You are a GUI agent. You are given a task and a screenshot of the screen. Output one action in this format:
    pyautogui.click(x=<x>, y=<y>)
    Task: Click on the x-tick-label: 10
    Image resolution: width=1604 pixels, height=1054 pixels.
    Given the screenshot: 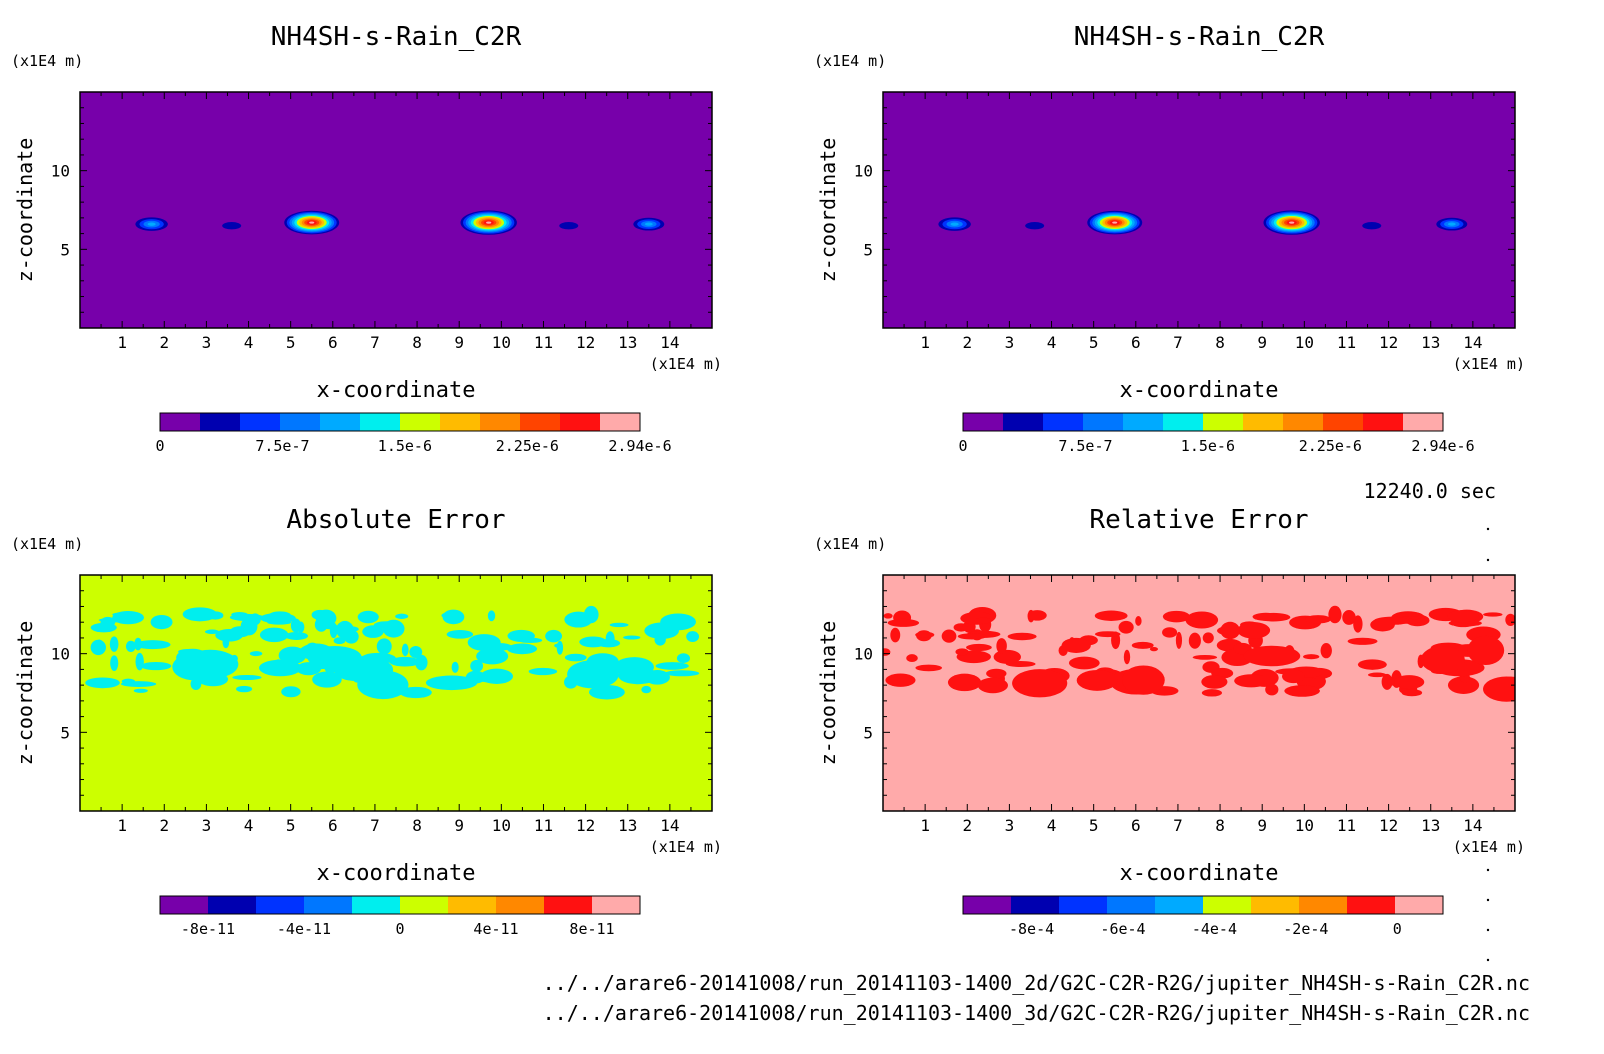 What is the action you would take?
    pyautogui.click(x=501, y=342)
    